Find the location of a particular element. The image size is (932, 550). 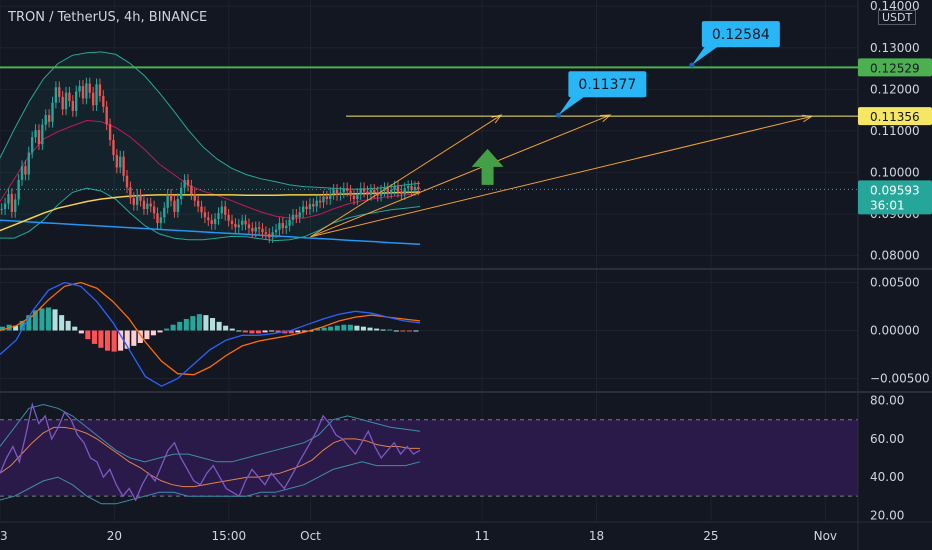

price-tick-label: 0.10000 is located at coordinates (895, 172).